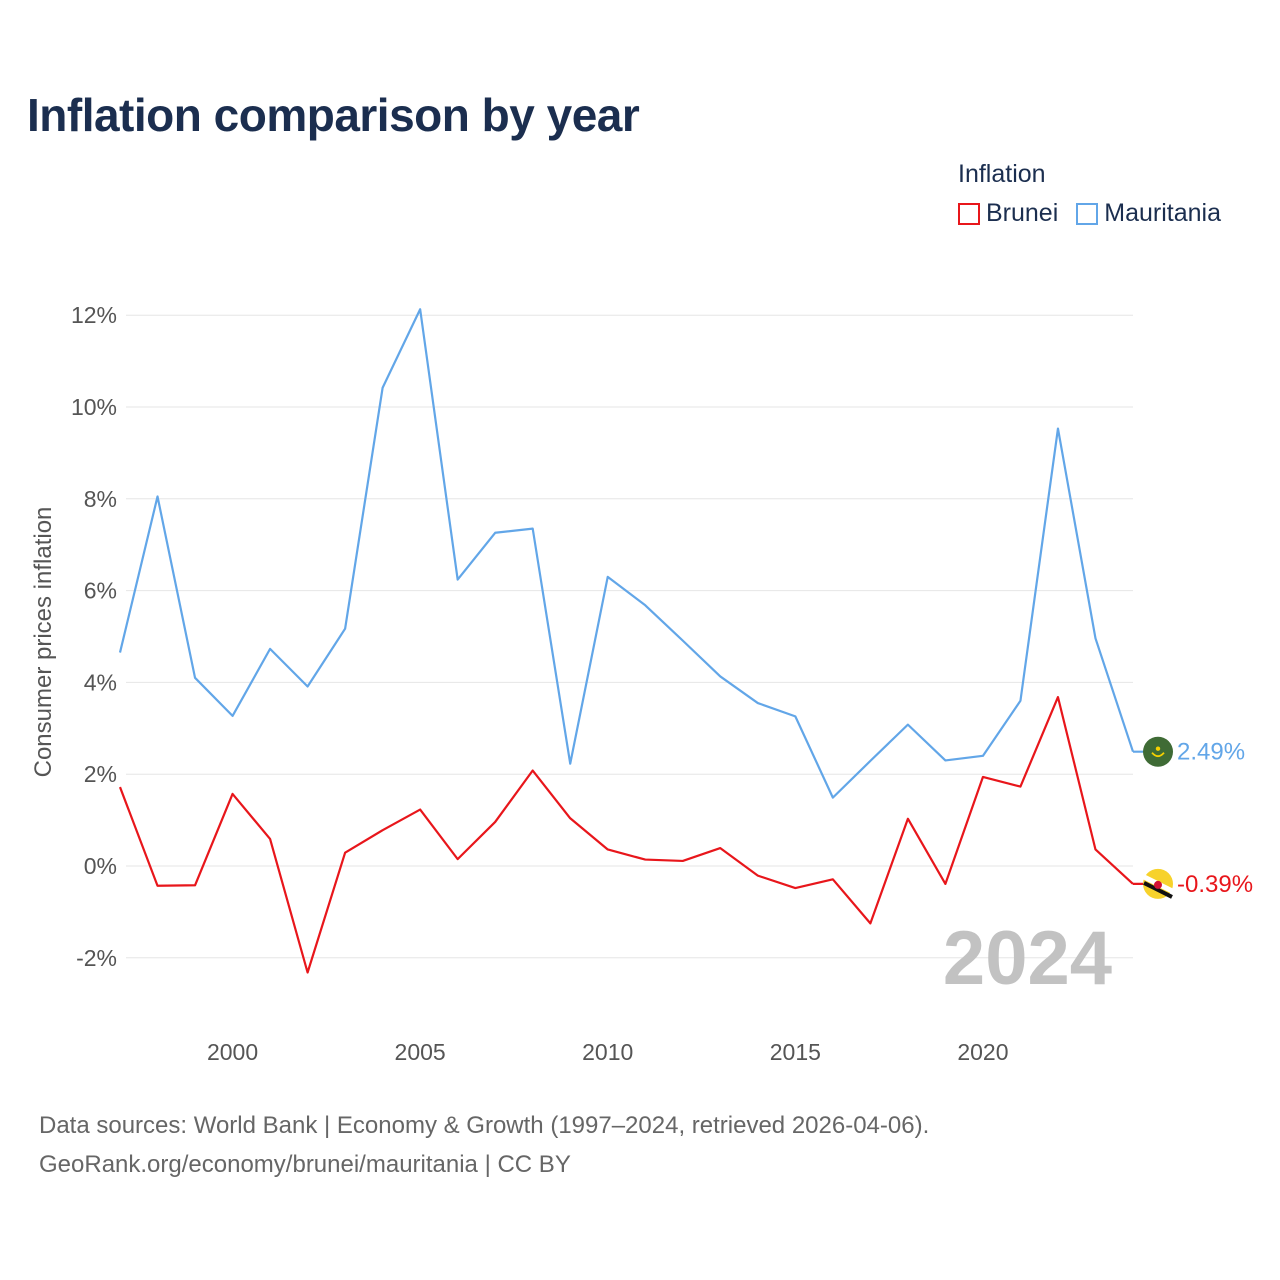 Image resolution: width=1280 pixels, height=1280 pixels. I want to click on brunei-flag-crest, so click(1158, 884).